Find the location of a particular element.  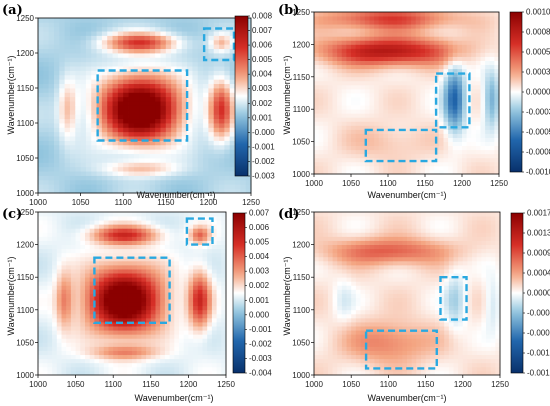

x-tick-label: 1250 is located at coordinates (226, 384).